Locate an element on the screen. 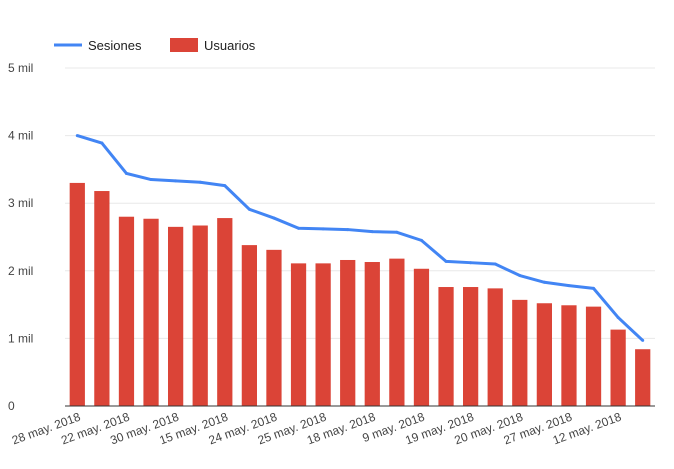 The height and width of the screenshot is (469, 674). y-tick-label: 3 mil is located at coordinates (20, 203).